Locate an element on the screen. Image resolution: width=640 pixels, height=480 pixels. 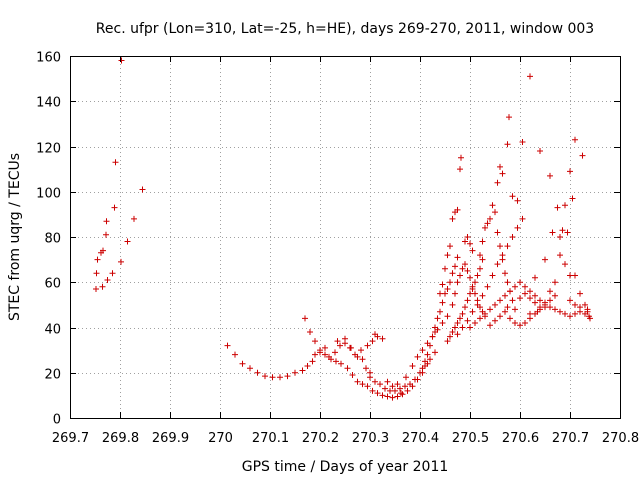
x-tick-label: 269.9 is located at coordinates (170, 438).